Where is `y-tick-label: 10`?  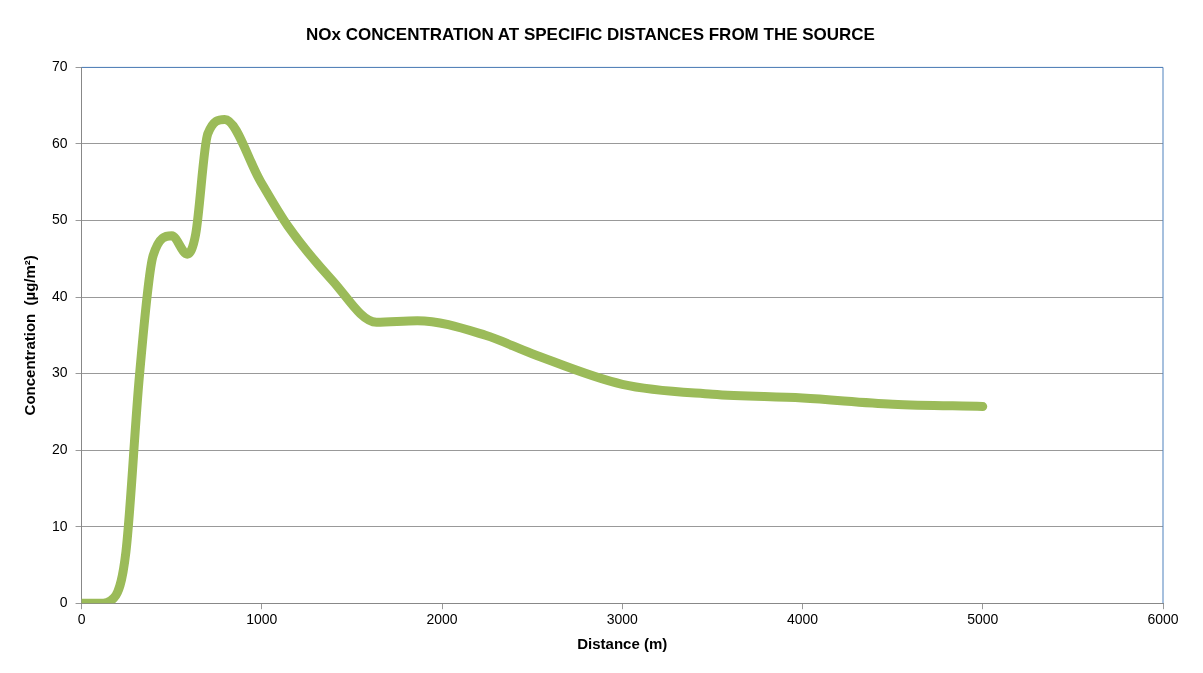 y-tick-label: 10 is located at coordinates (59, 525).